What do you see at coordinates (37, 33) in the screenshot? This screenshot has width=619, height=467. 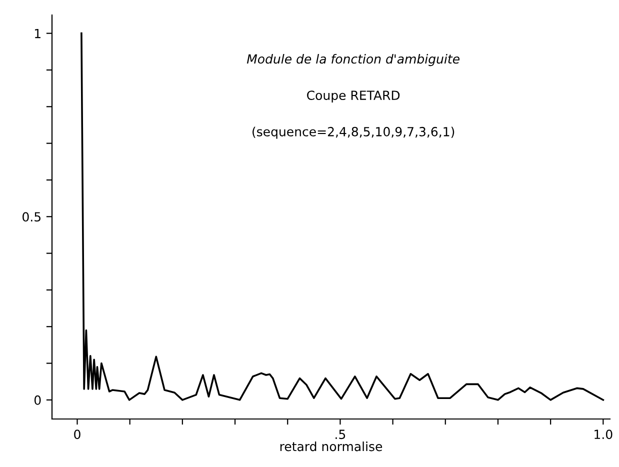 I see `y-tick-label: 1` at bounding box center [37, 33].